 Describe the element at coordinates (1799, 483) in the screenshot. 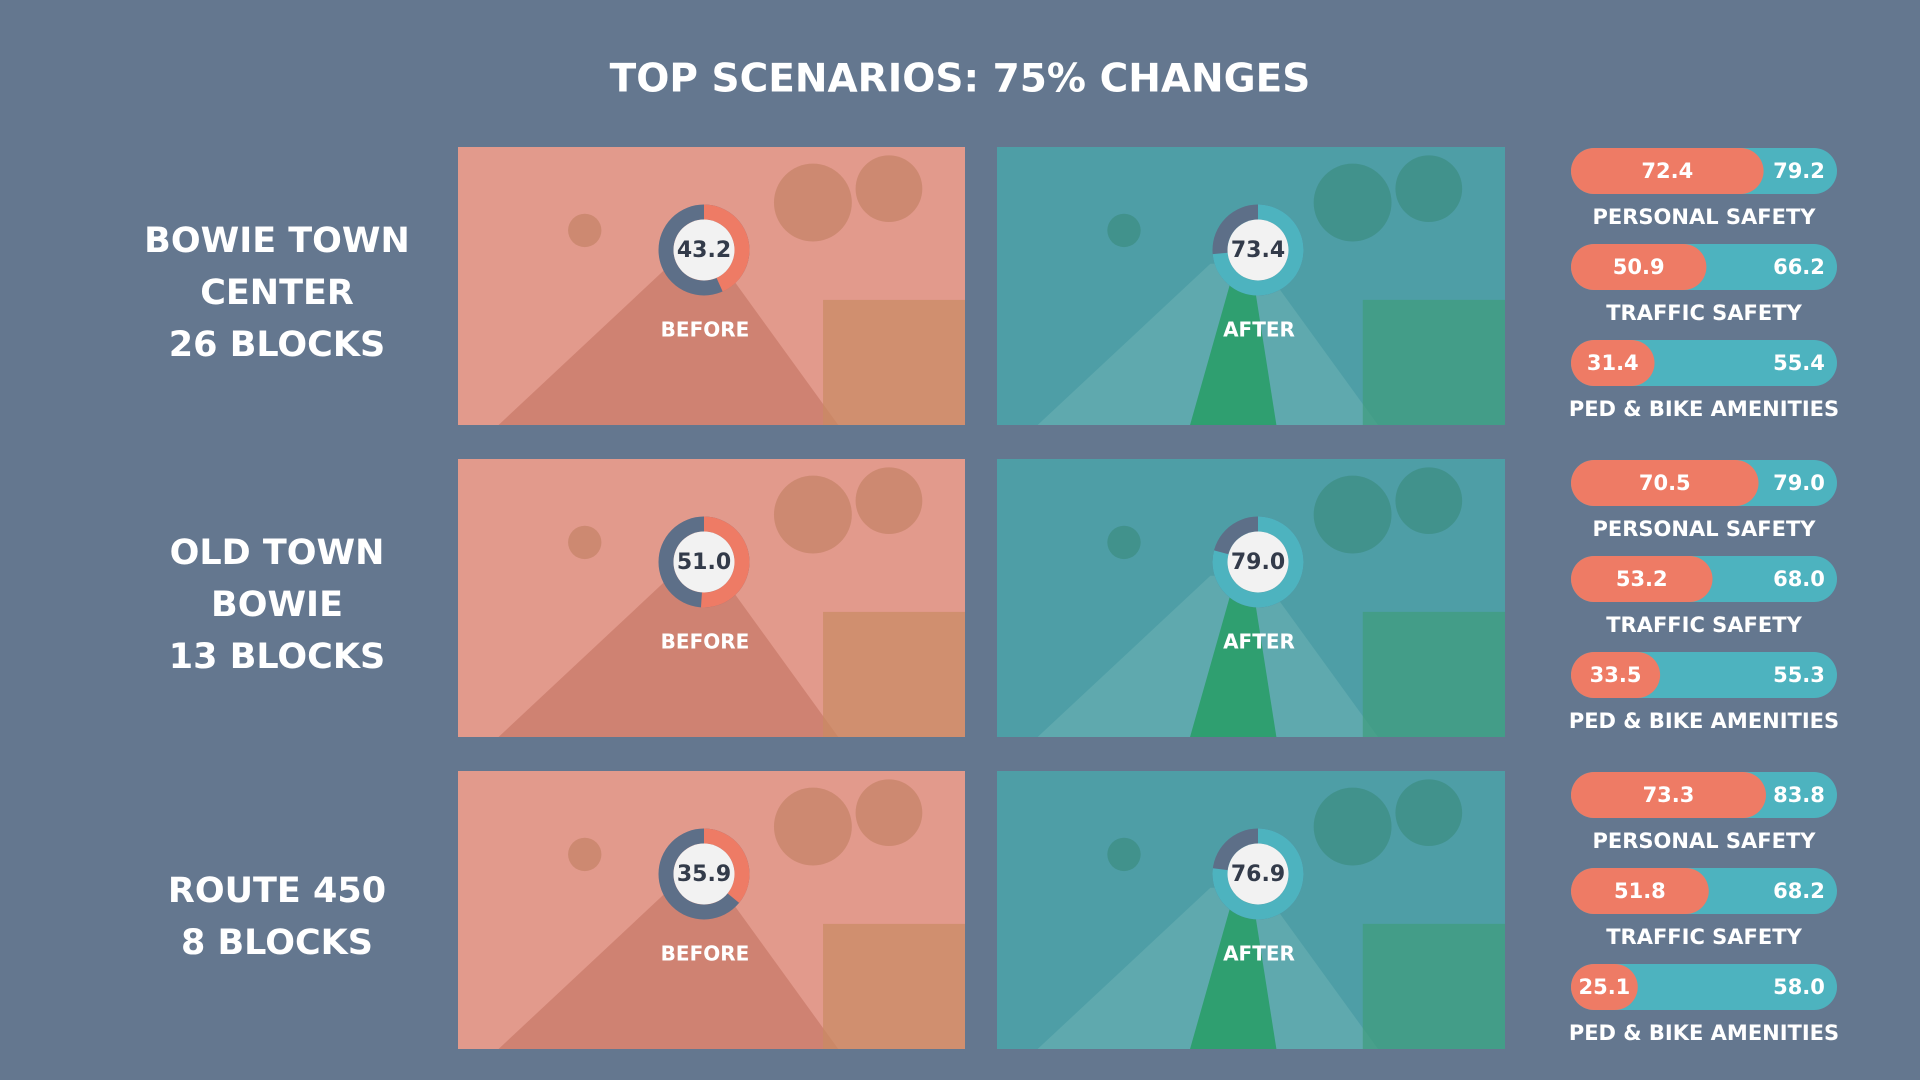

I see `after-value: 79.0` at that location.